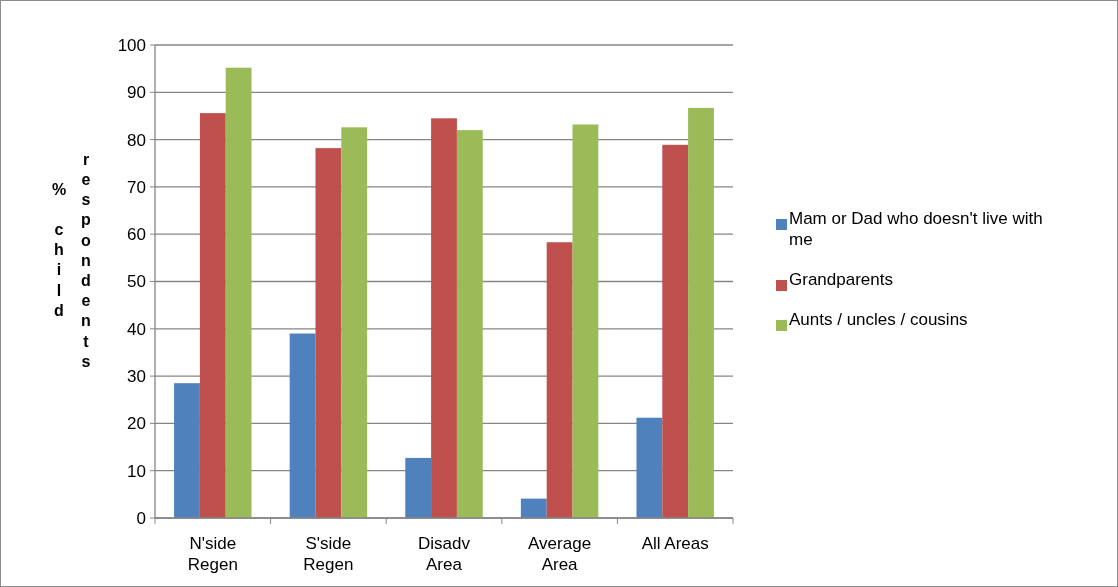  I want to click on y-tick-label: 10, so click(136, 471).